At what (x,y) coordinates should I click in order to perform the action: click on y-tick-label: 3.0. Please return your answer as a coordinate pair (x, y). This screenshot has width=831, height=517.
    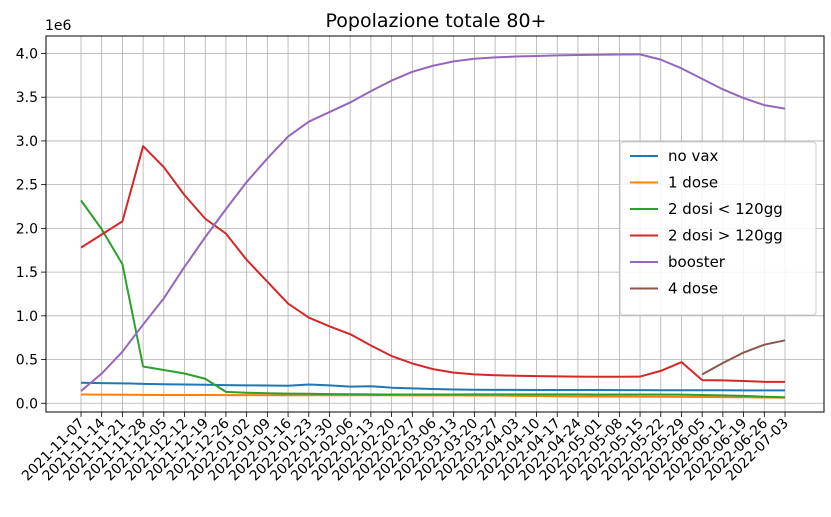
    Looking at the image, I should click on (27, 142).